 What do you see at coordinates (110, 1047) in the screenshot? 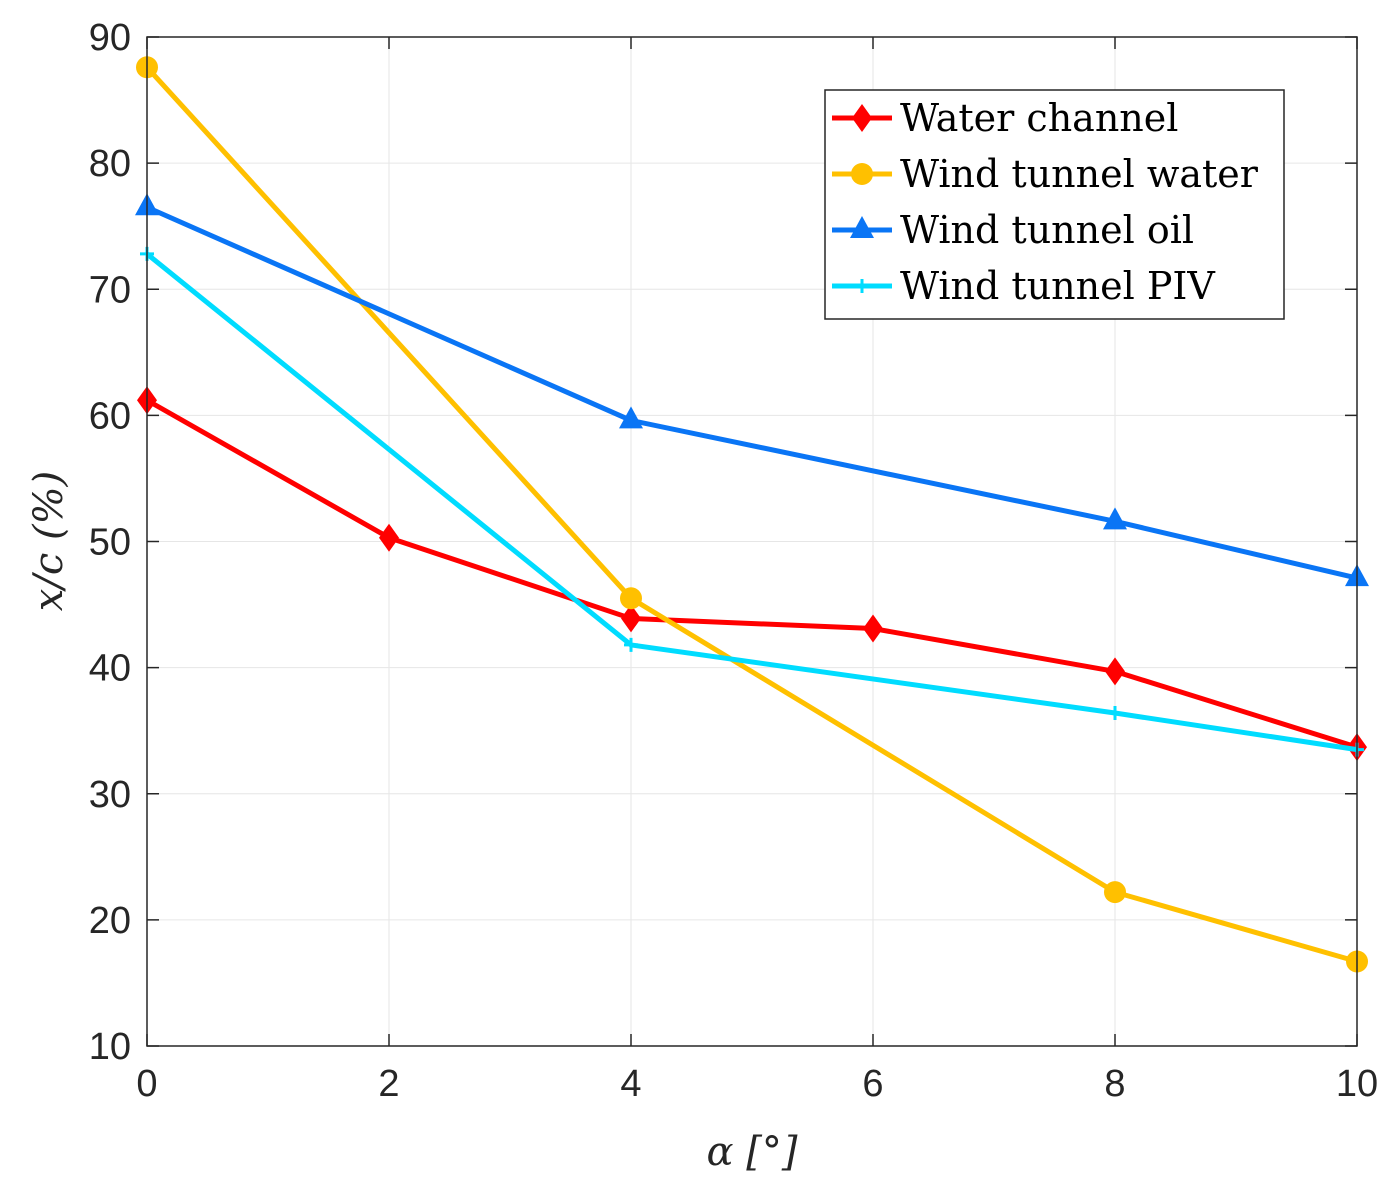
I see `y-tick-label: 10` at bounding box center [110, 1047].